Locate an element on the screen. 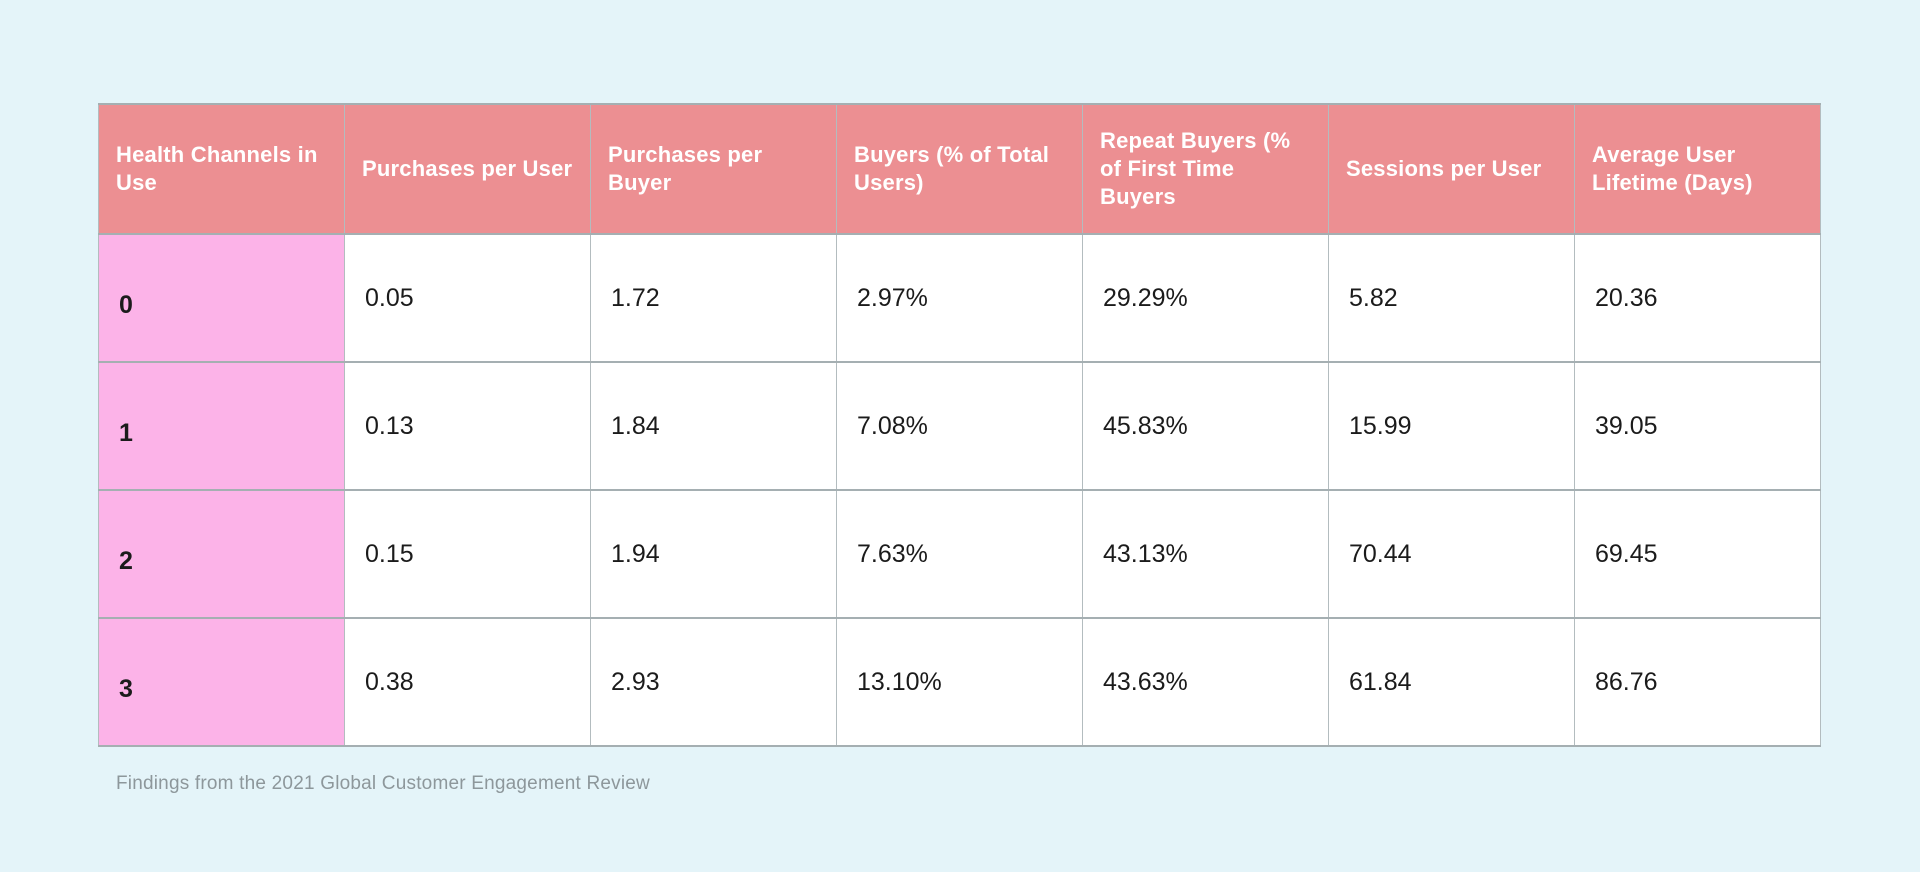 The image size is (1920, 872). row-label: 1 is located at coordinates (221, 426).